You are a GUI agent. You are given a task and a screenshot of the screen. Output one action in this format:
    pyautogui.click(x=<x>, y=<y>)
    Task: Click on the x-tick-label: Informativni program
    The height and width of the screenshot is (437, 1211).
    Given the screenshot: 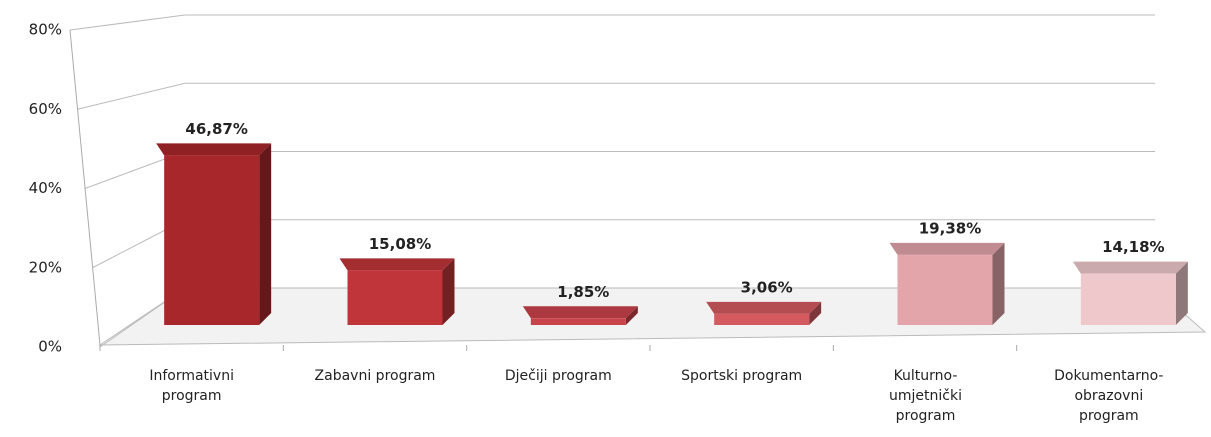 What is the action you would take?
    pyautogui.click(x=191, y=386)
    